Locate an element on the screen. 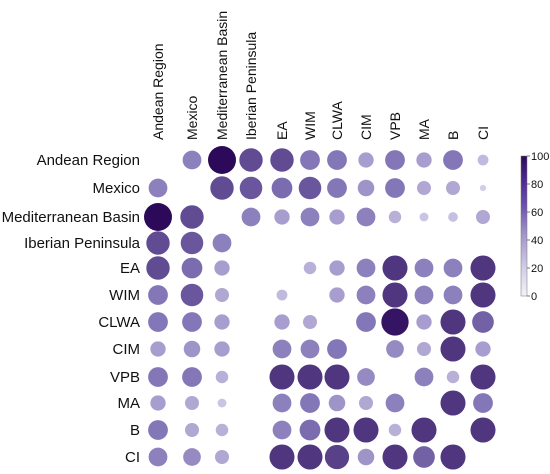 The image size is (550, 474). dot-wim-ci is located at coordinates (483, 295).